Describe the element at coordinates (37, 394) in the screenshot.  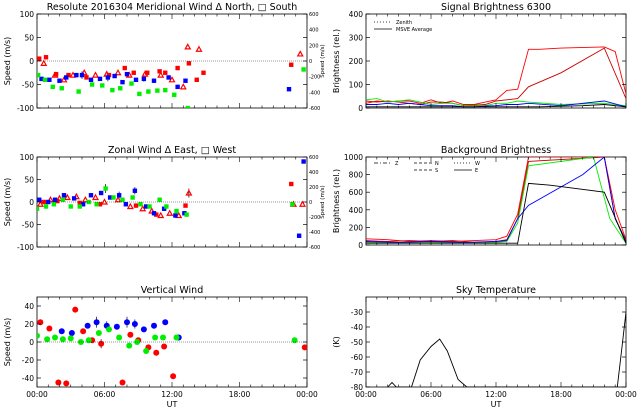
I see `x-tick-label: 00:00` at that location.